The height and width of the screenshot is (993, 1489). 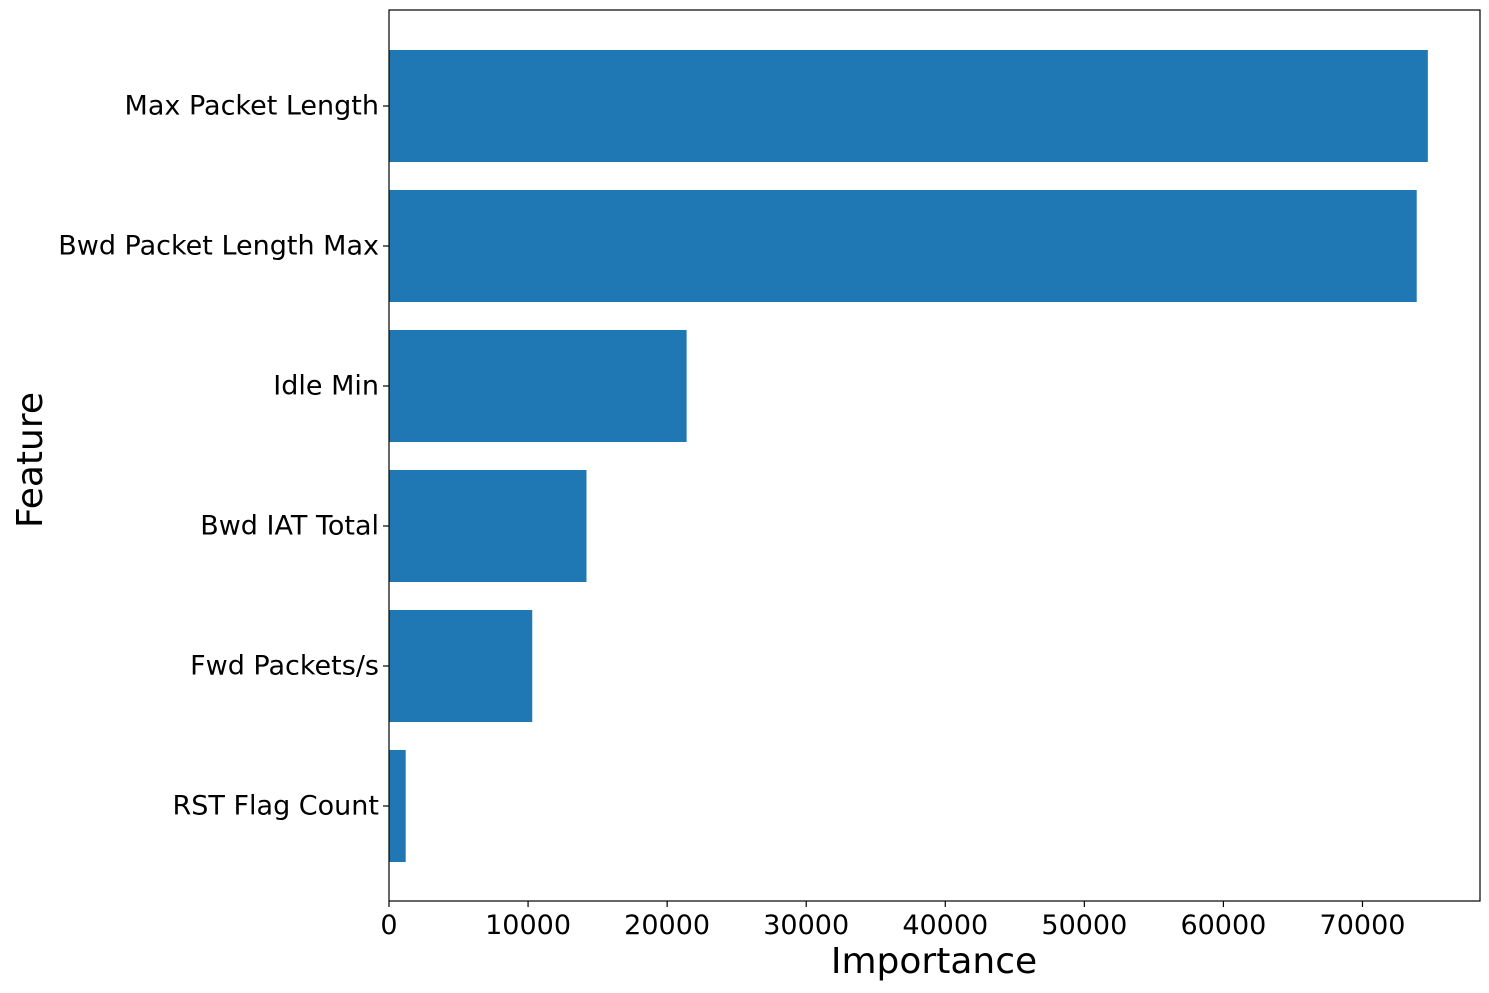 I want to click on y-tick-label-bwd-iat-total: Bwd IAT Total, so click(x=289, y=526).